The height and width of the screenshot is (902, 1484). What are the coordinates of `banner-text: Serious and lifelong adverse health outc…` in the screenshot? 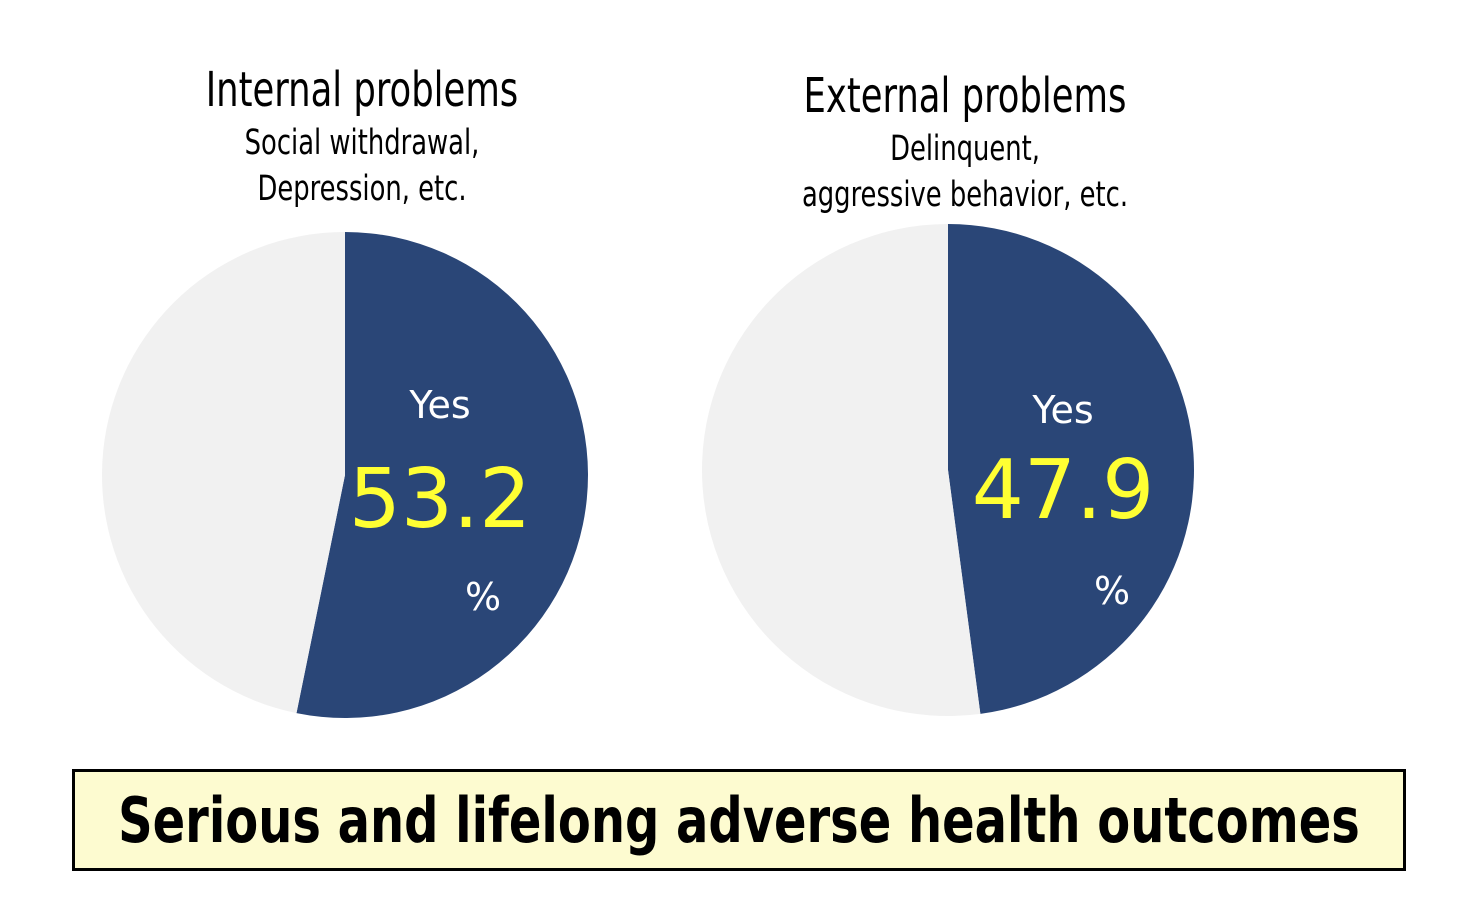 It's located at (739, 820).